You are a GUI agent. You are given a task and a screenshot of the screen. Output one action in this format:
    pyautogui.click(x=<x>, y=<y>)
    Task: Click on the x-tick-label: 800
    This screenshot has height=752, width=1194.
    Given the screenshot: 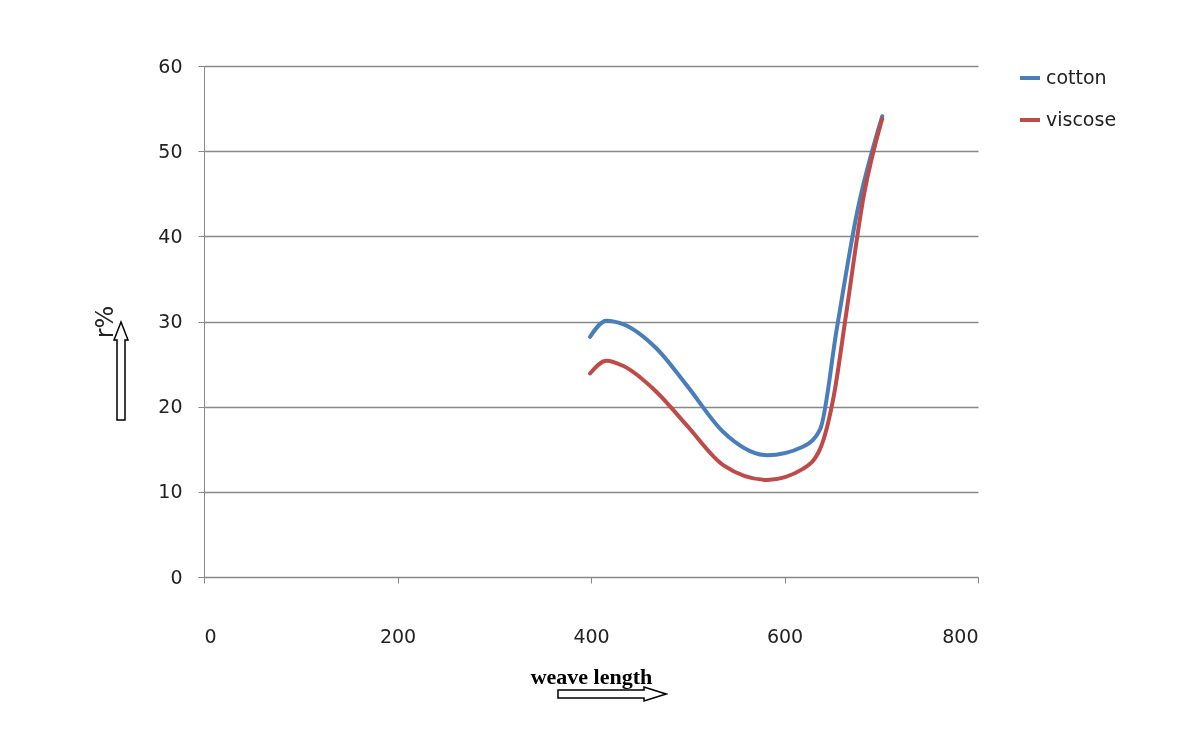 What is the action you would take?
    pyautogui.click(x=960, y=635)
    